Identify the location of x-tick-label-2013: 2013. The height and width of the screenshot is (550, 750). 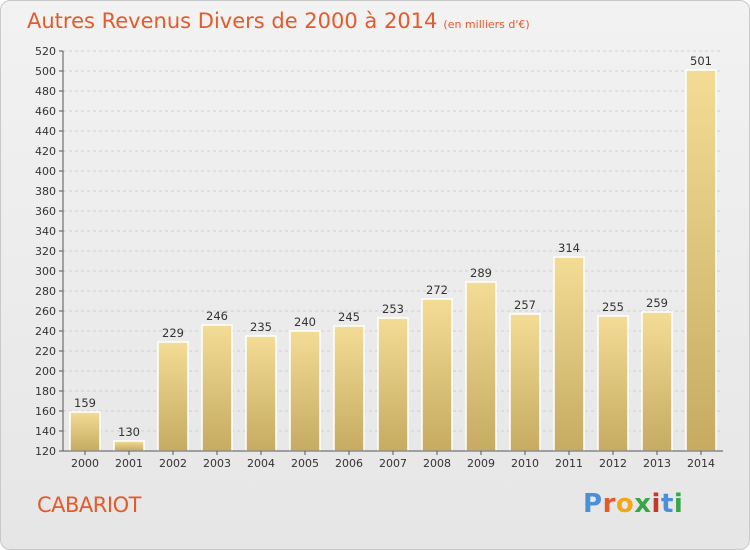
(657, 463).